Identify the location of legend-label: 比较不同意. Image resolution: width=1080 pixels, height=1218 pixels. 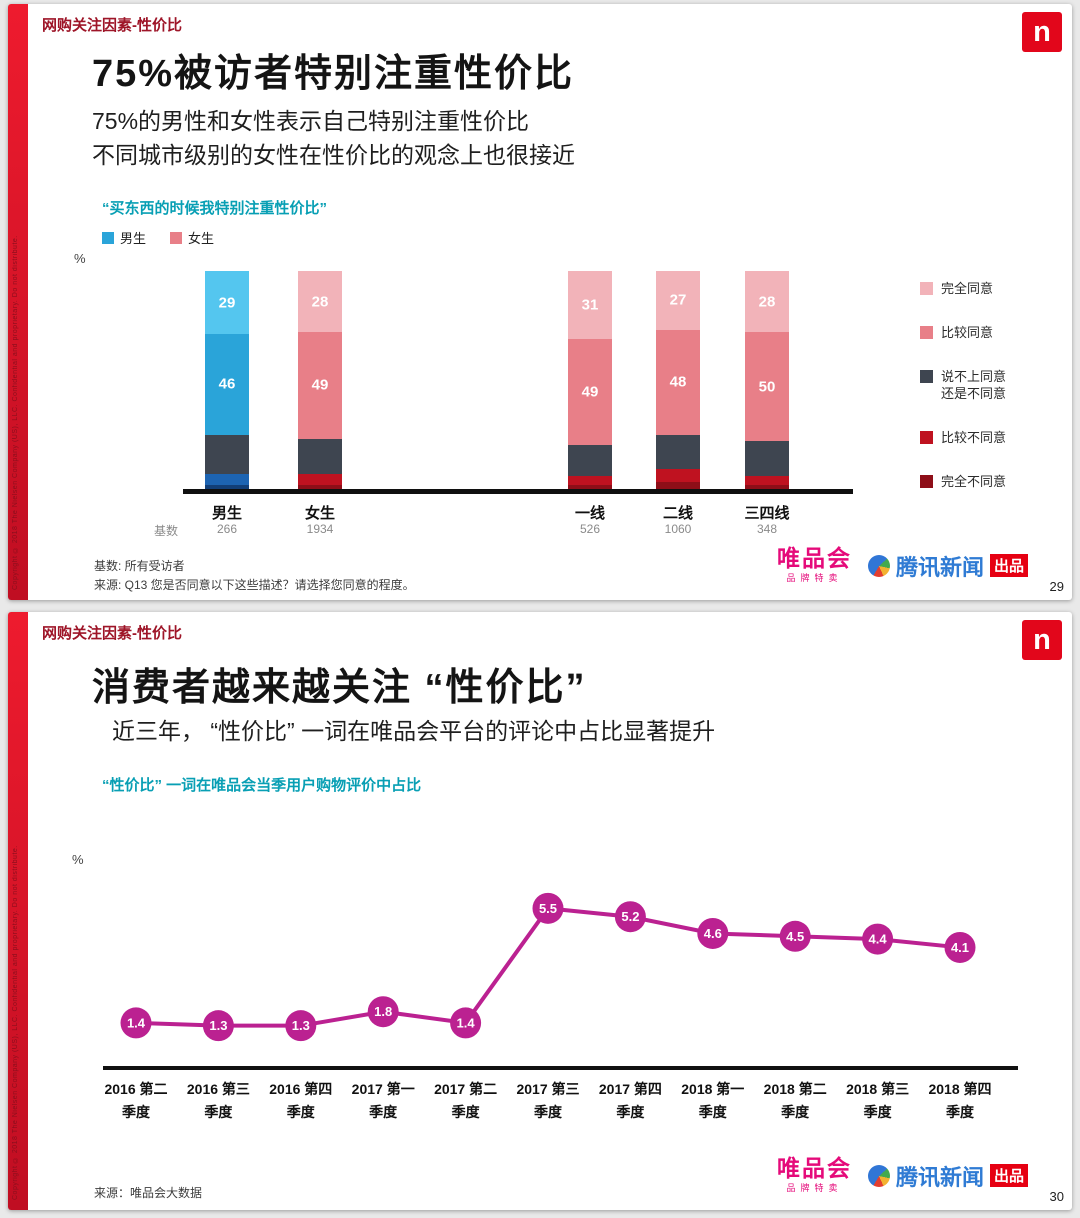
(974, 437).